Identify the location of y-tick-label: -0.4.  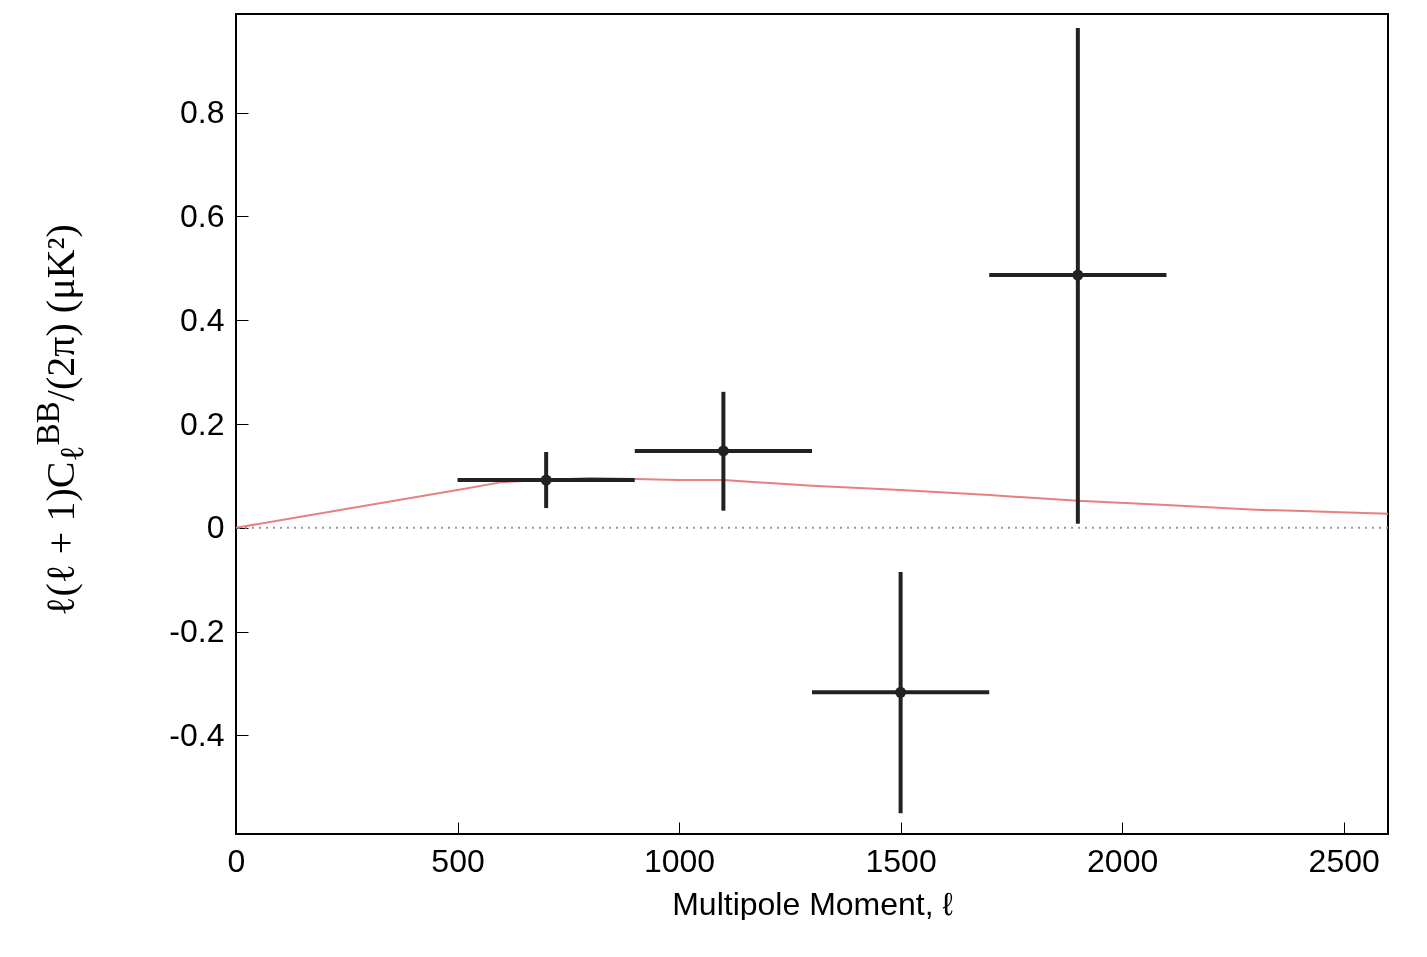
(197, 734).